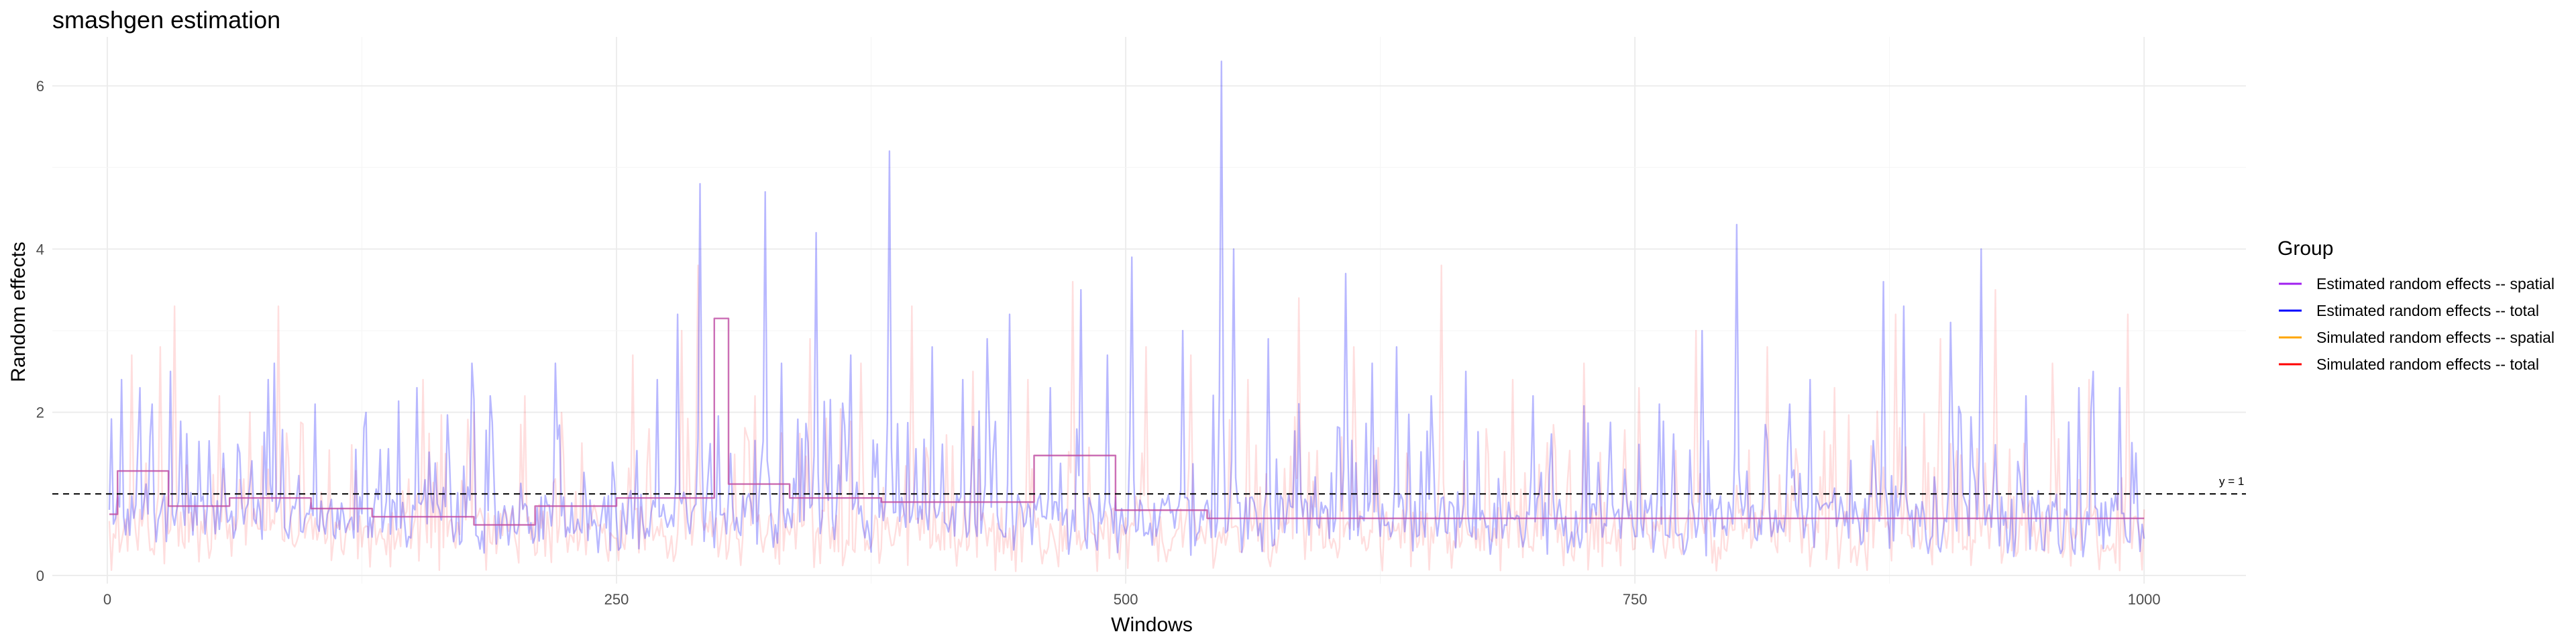 Image resolution: width=2576 pixels, height=644 pixels. Describe the element at coordinates (2435, 283) in the screenshot. I see `legend-entry-label: Estimated random effects -- spatial` at that location.